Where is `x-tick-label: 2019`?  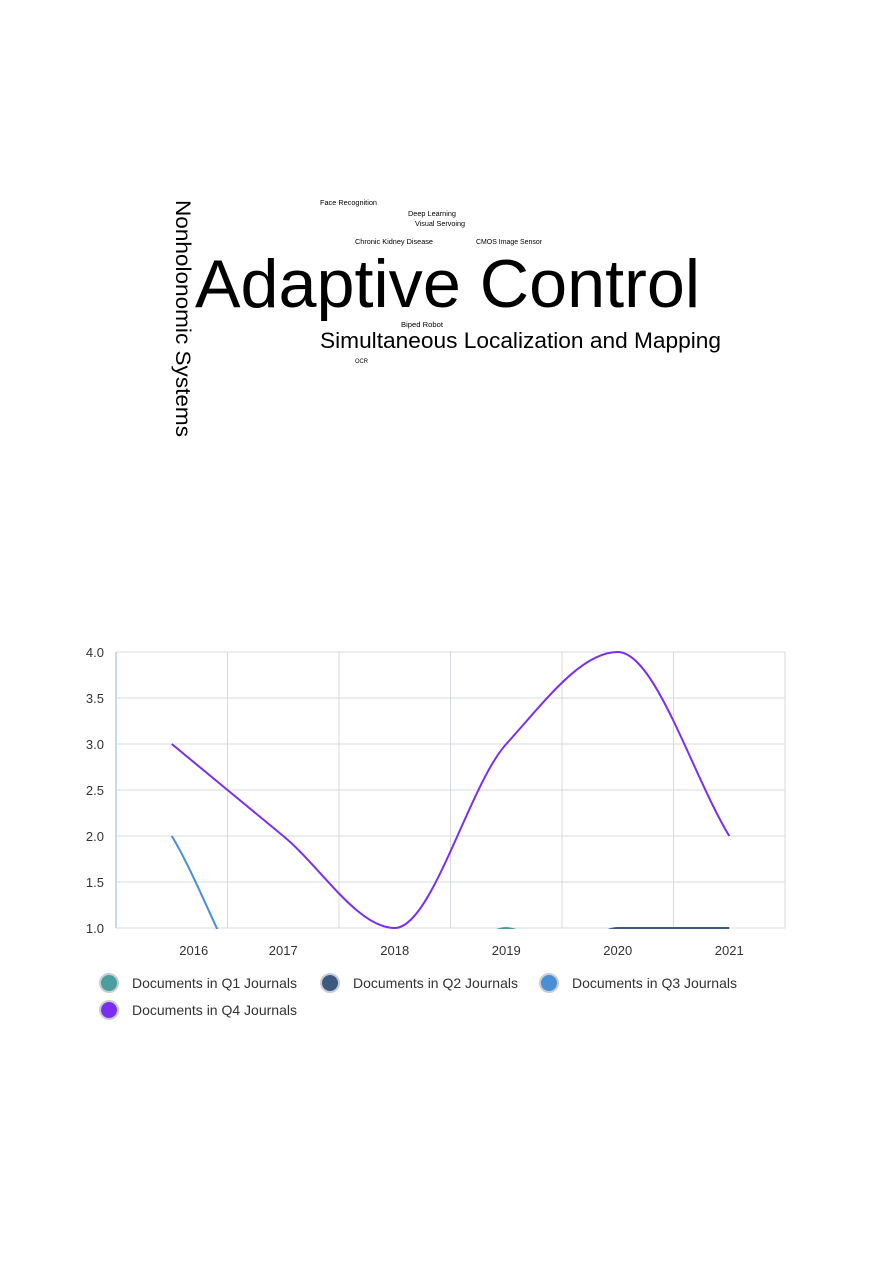
x-tick-label: 2019 is located at coordinates (506, 950).